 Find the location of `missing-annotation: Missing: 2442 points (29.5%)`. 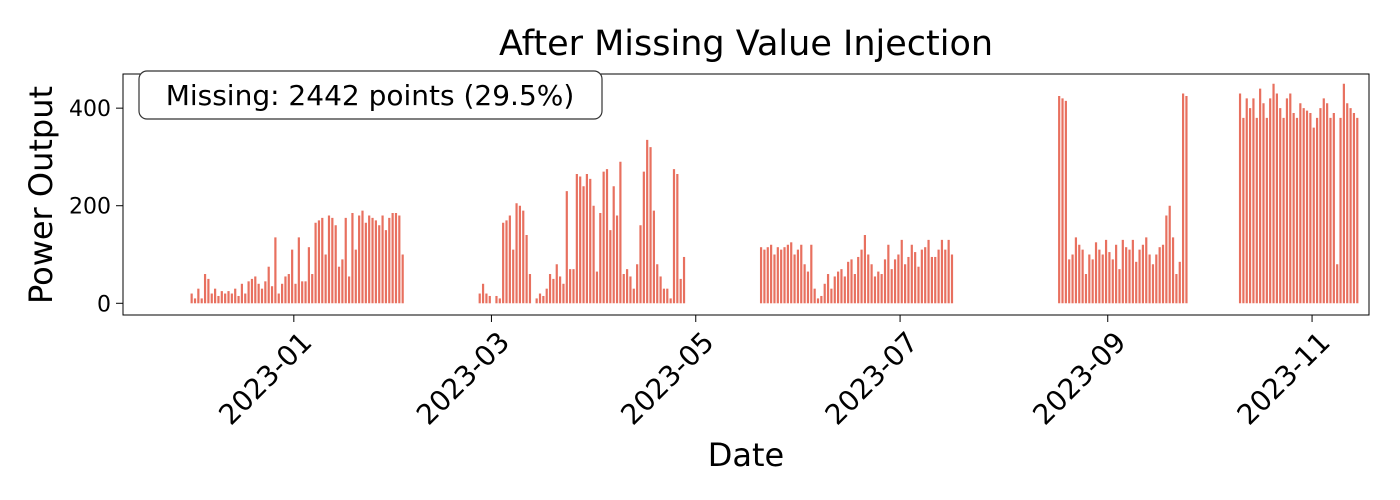

missing-annotation: Missing: 2442 points (29.5%) is located at coordinates (370, 95).